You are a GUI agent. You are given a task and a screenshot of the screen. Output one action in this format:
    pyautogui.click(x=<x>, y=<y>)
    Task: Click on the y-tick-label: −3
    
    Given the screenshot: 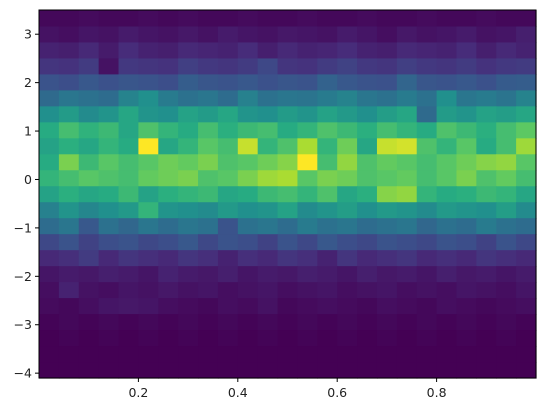 What is the action you would take?
    pyautogui.click(x=23, y=324)
    